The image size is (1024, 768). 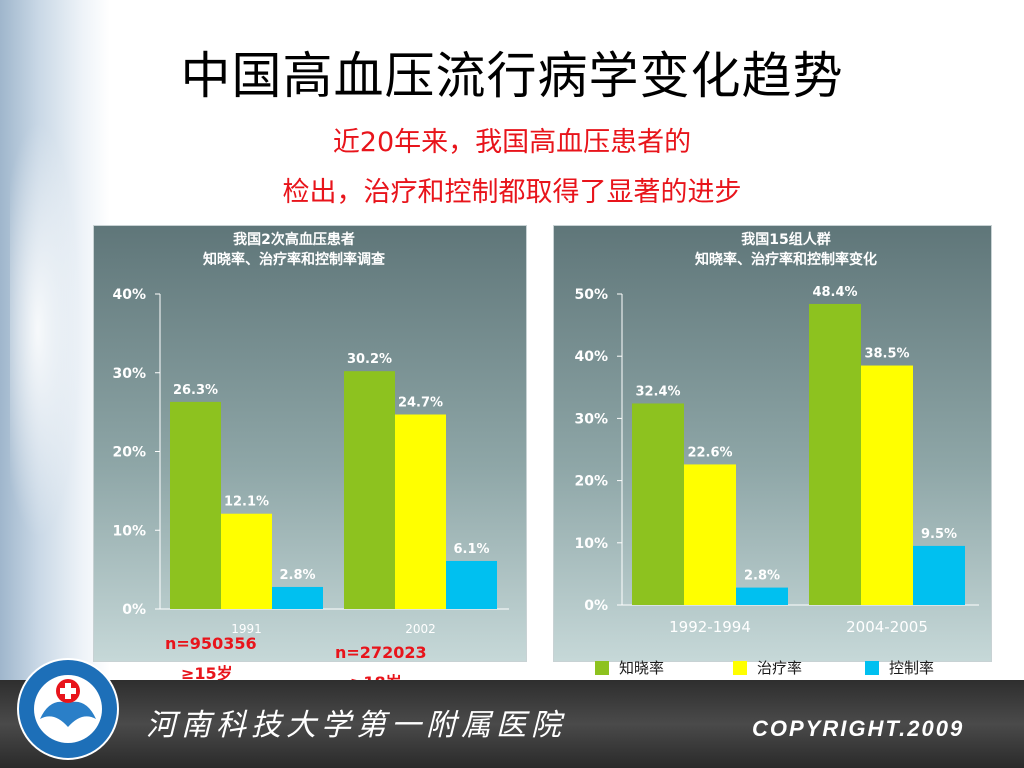 What do you see at coordinates (872, 668) in the screenshot?
I see `legend-swatch-control` at bounding box center [872, 668].